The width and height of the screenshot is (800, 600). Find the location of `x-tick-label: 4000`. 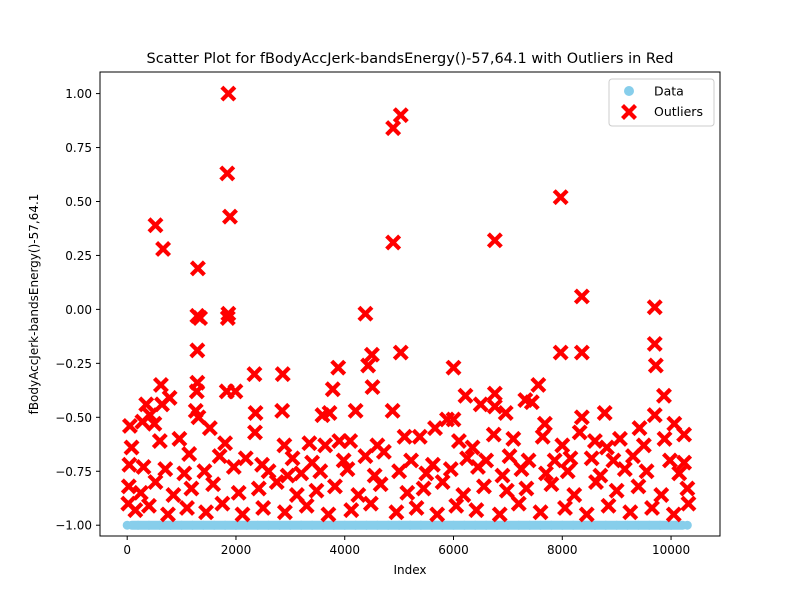

x-tick-label: 4000 is located at coordinates (344, 550).